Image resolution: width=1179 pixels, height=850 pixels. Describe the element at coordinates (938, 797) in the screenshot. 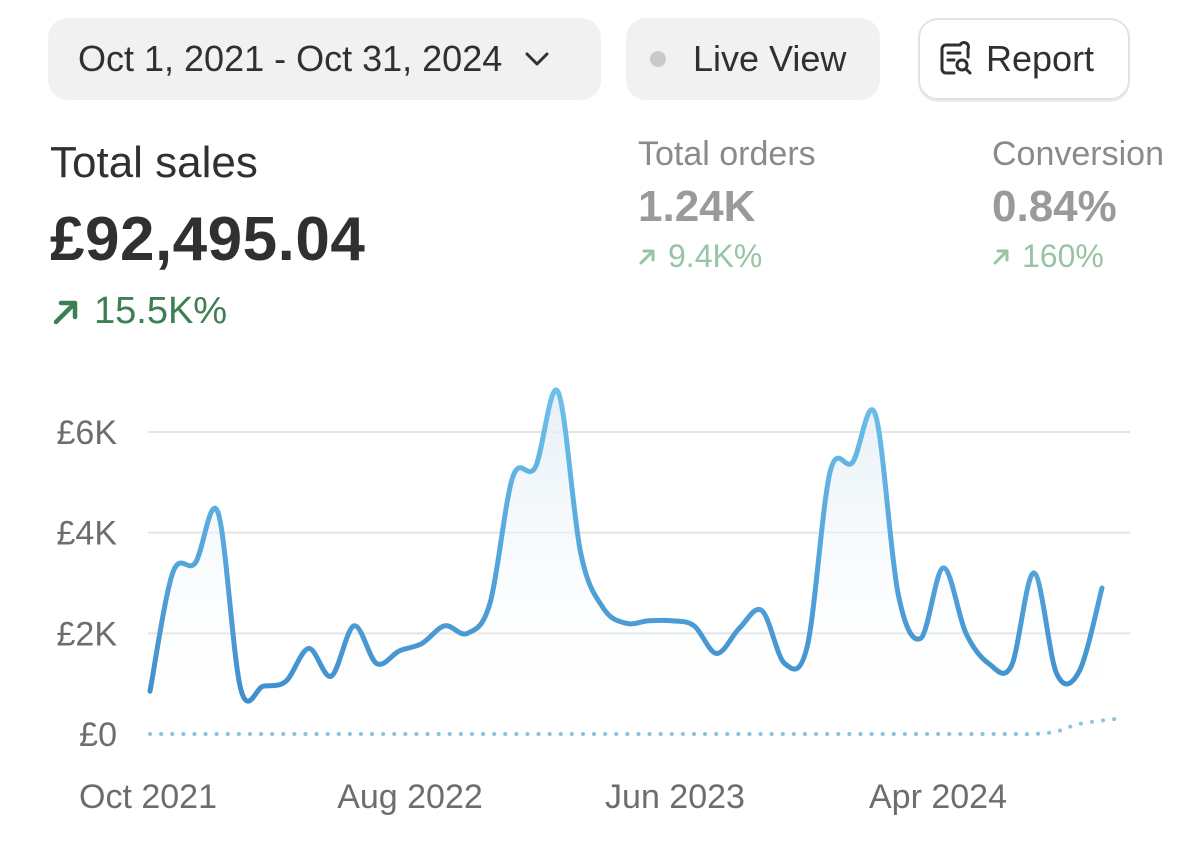

I see `x-tick-label: Apr 2024` at that location.